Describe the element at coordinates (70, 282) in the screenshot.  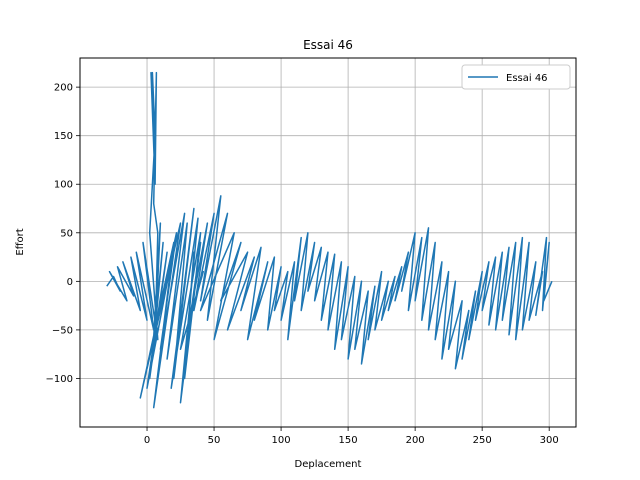
I see `y-tick-label: 0` at that location.